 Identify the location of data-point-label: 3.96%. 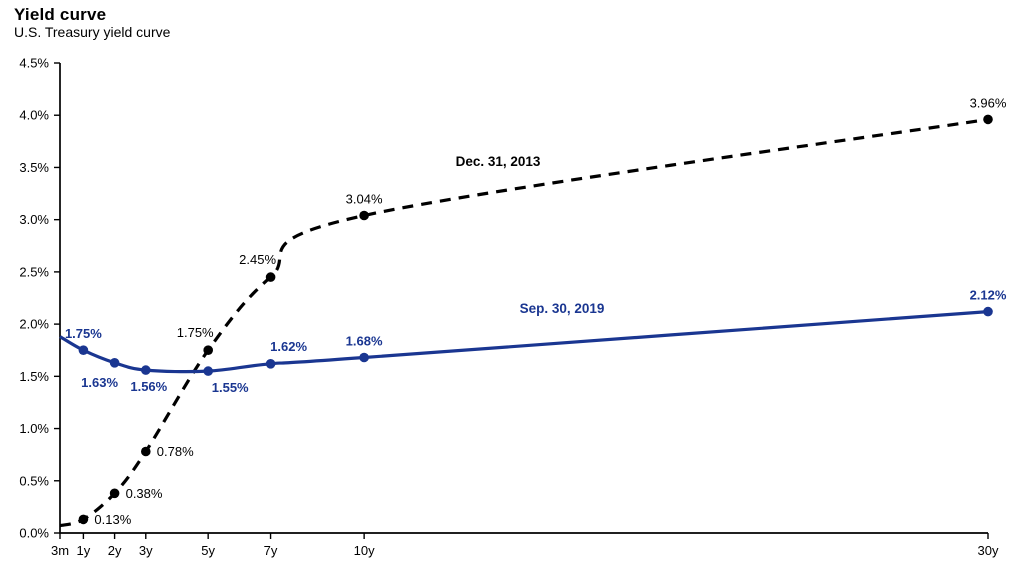
(988, 102).